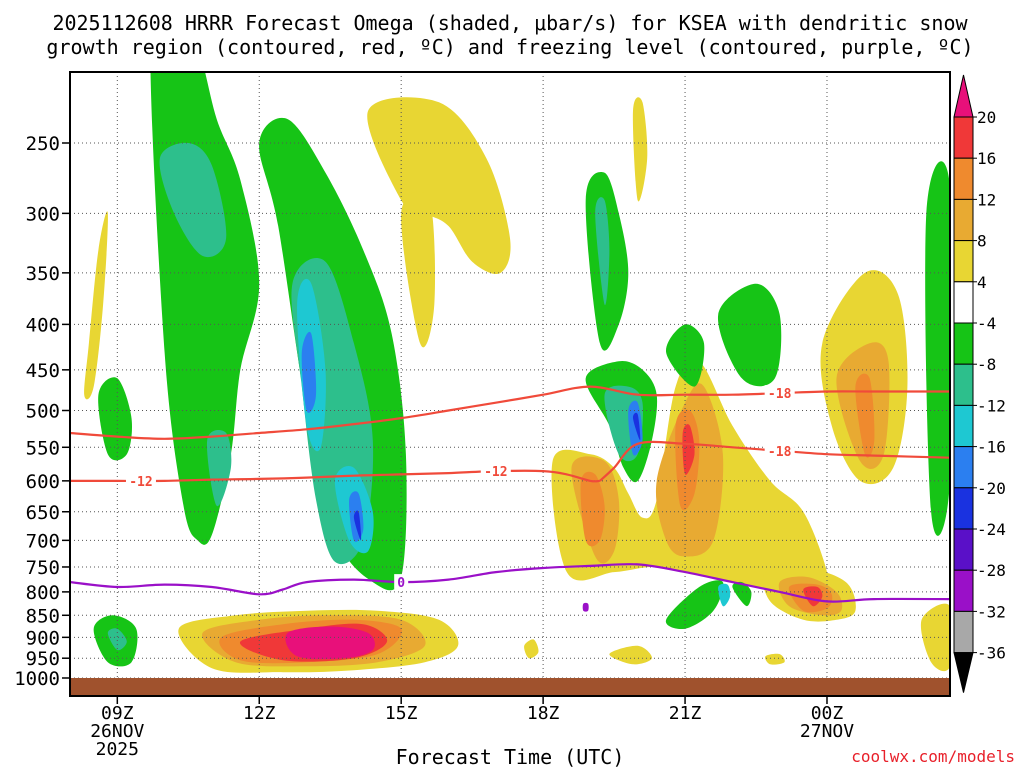  What do you see at coordinates (37, 679) in the screenshot?
I see `y-tick-label: 1000` at bounding box center [37, 679].